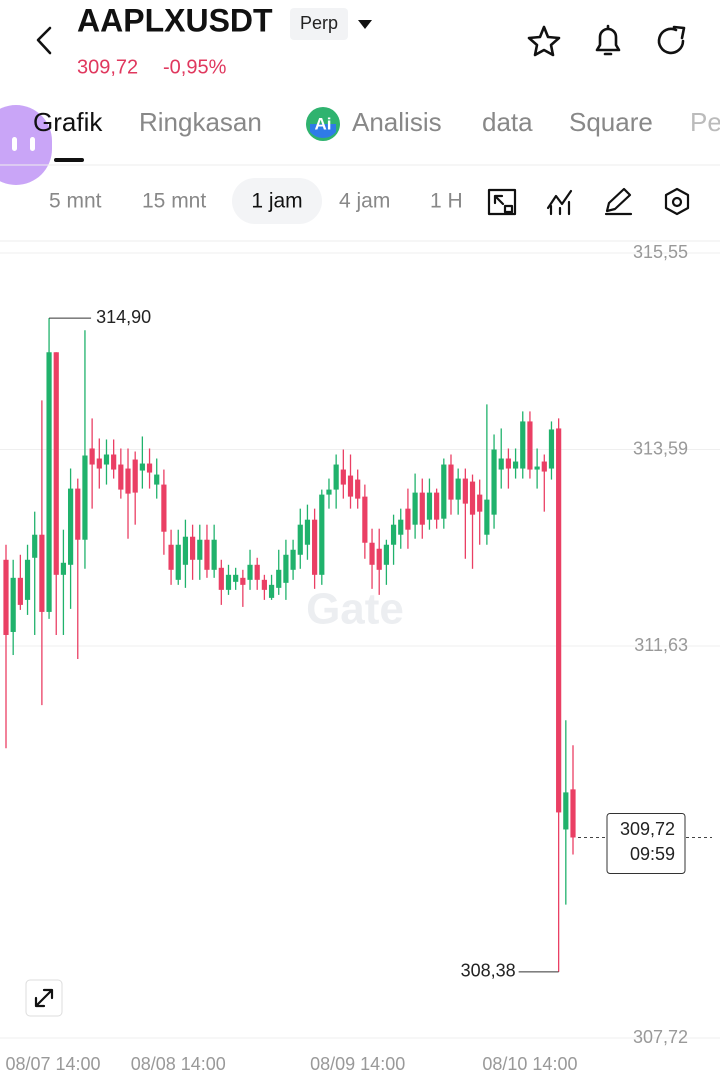  I want to click on dropdown, so click(365, 24).